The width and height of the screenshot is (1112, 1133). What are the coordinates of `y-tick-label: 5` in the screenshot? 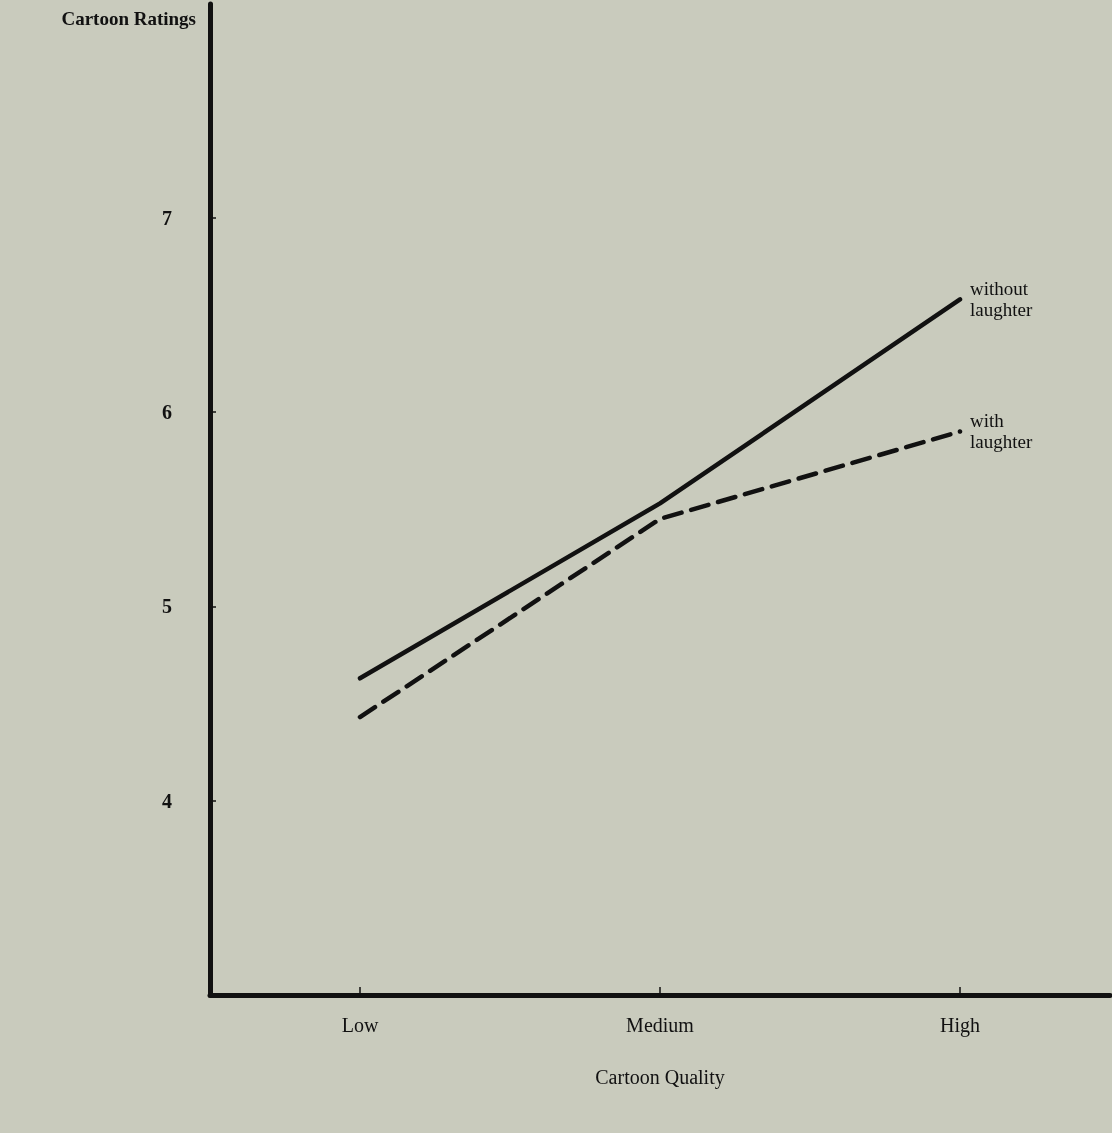 It's located at (167, 606).